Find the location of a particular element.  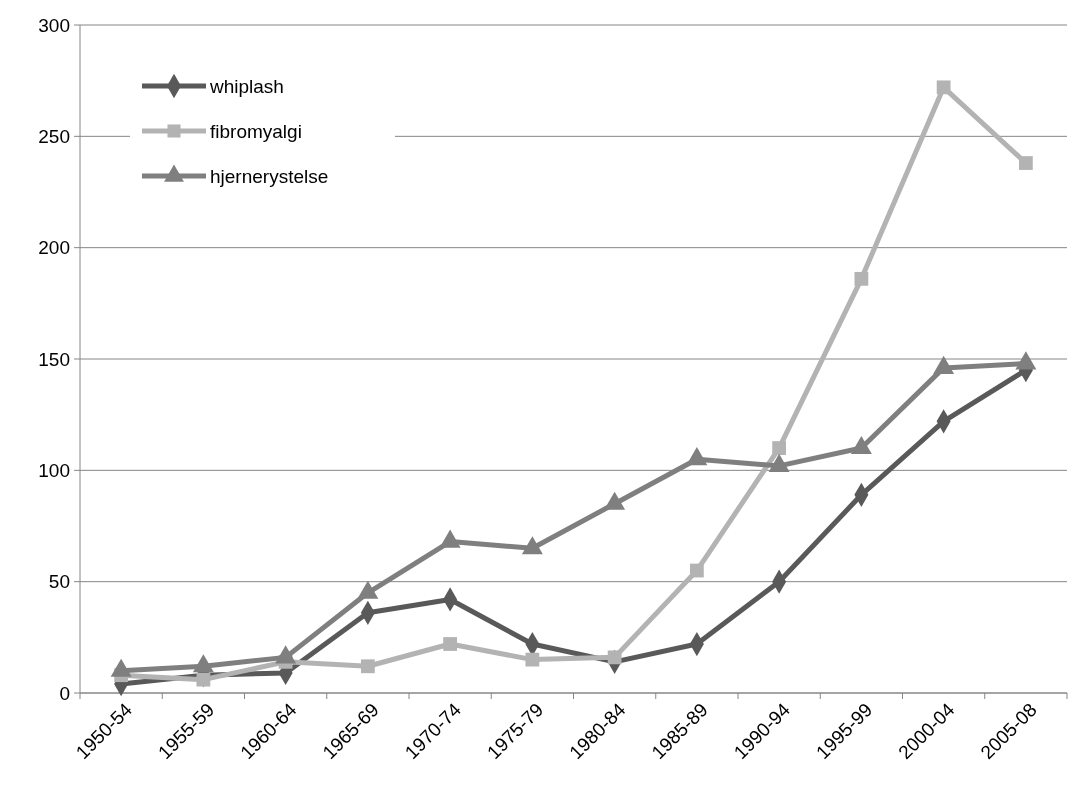

y-tick-label: 150 is located at coordinates (54, 359).